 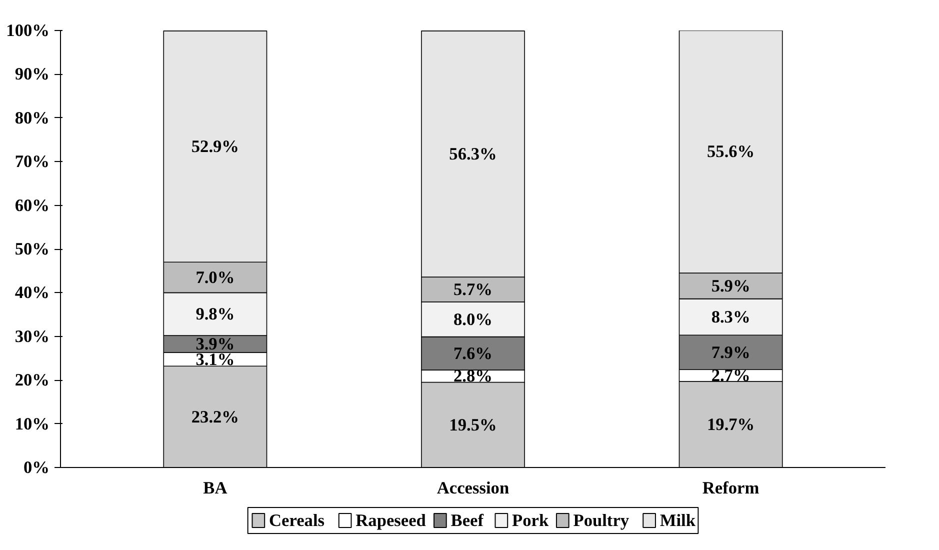 I want to click on x-tick-label: Accession, so click(x=473, y=488).